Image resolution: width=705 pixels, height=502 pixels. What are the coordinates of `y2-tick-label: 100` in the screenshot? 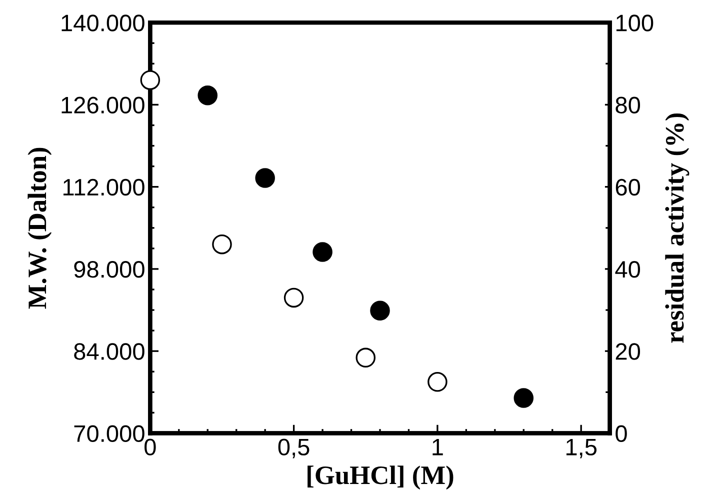 It's located at (635, 23).